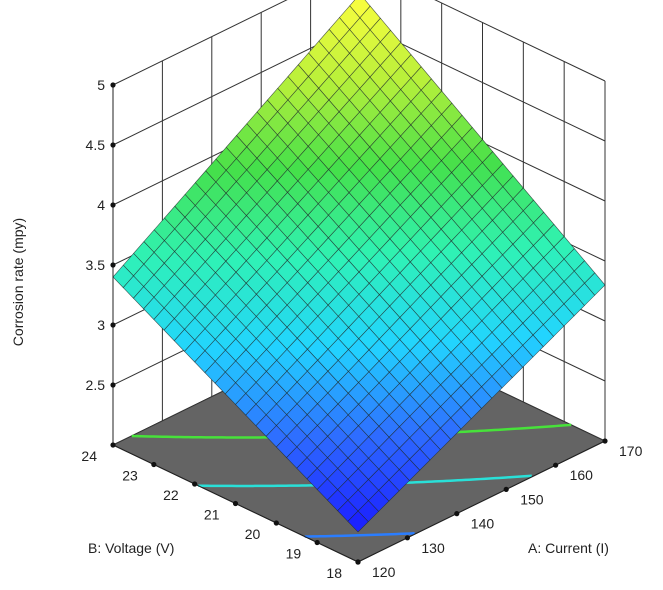  What do you see at coordinates (631, 451) in the screenshot?
I see `x-tick-label: 170` at bounding box center [631, 451].